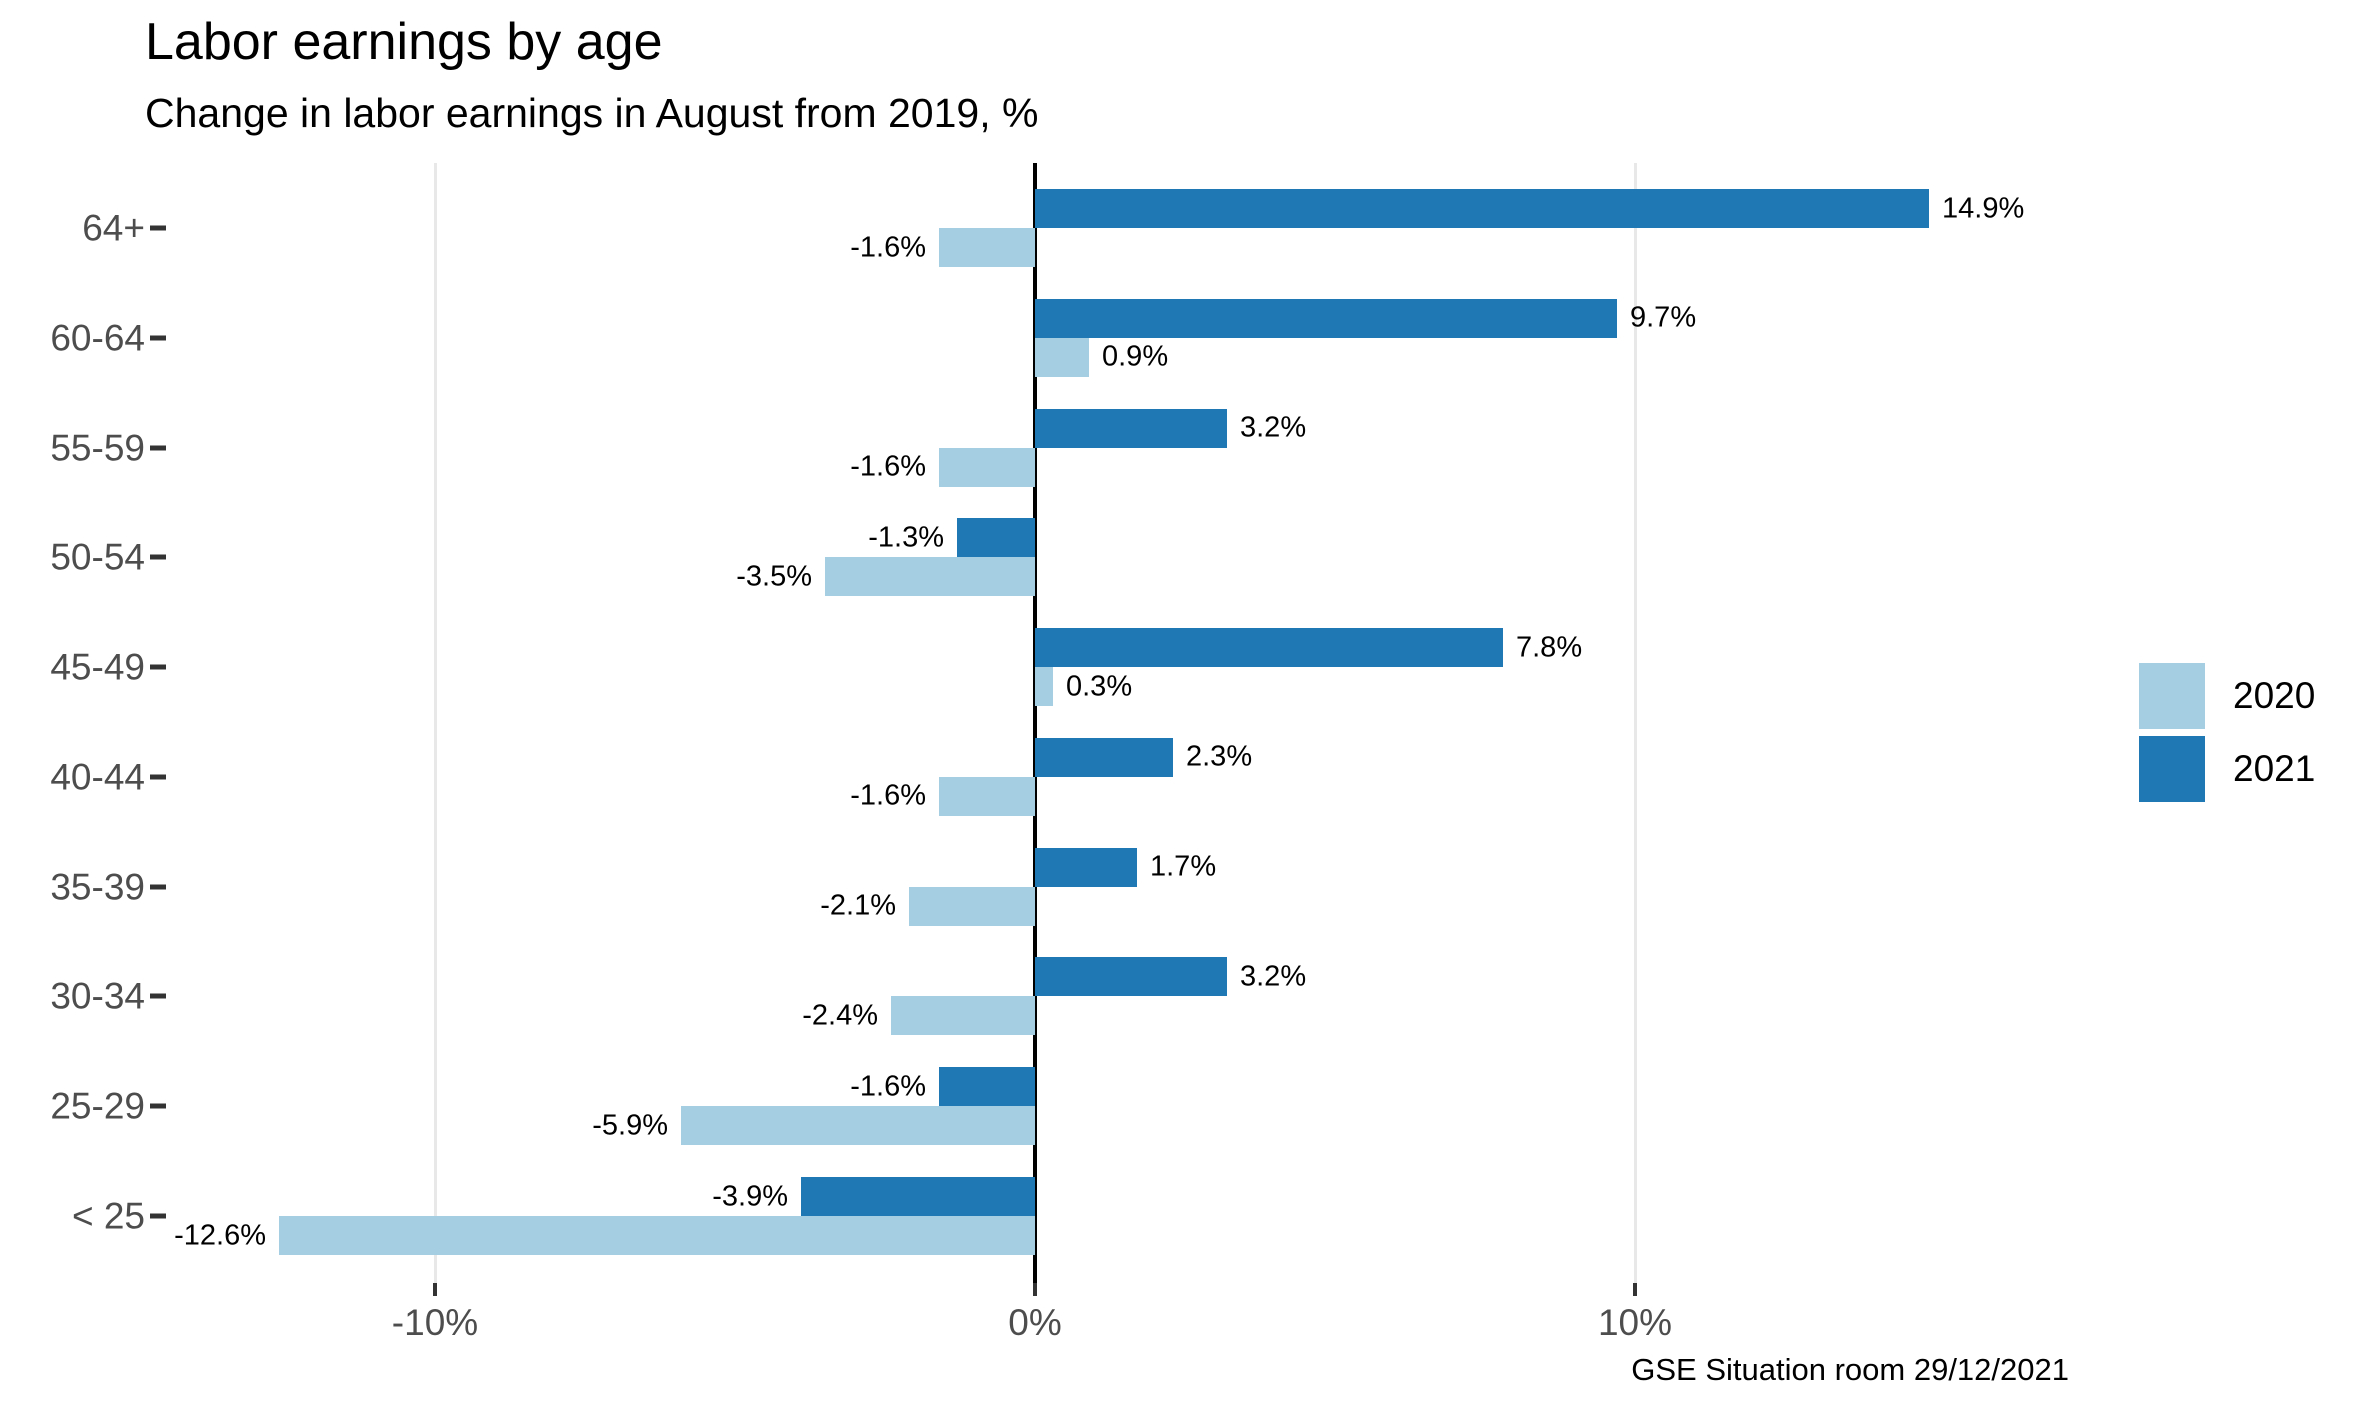  I want to click on legend-swatch-2020-icon, so click(2172, 696).